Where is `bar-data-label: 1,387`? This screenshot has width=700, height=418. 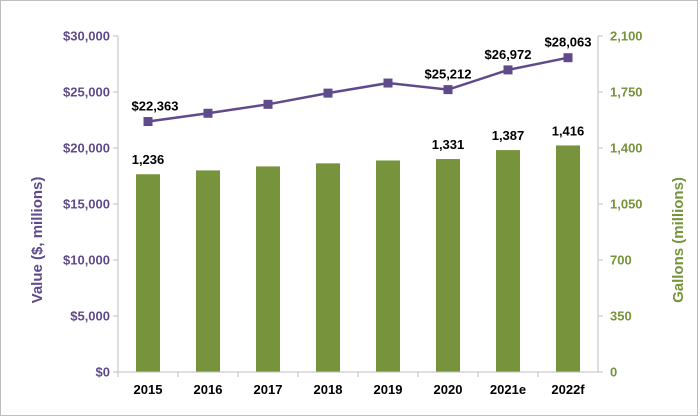
bar-data-label: 1,387 is located at coordinates (508, 135).